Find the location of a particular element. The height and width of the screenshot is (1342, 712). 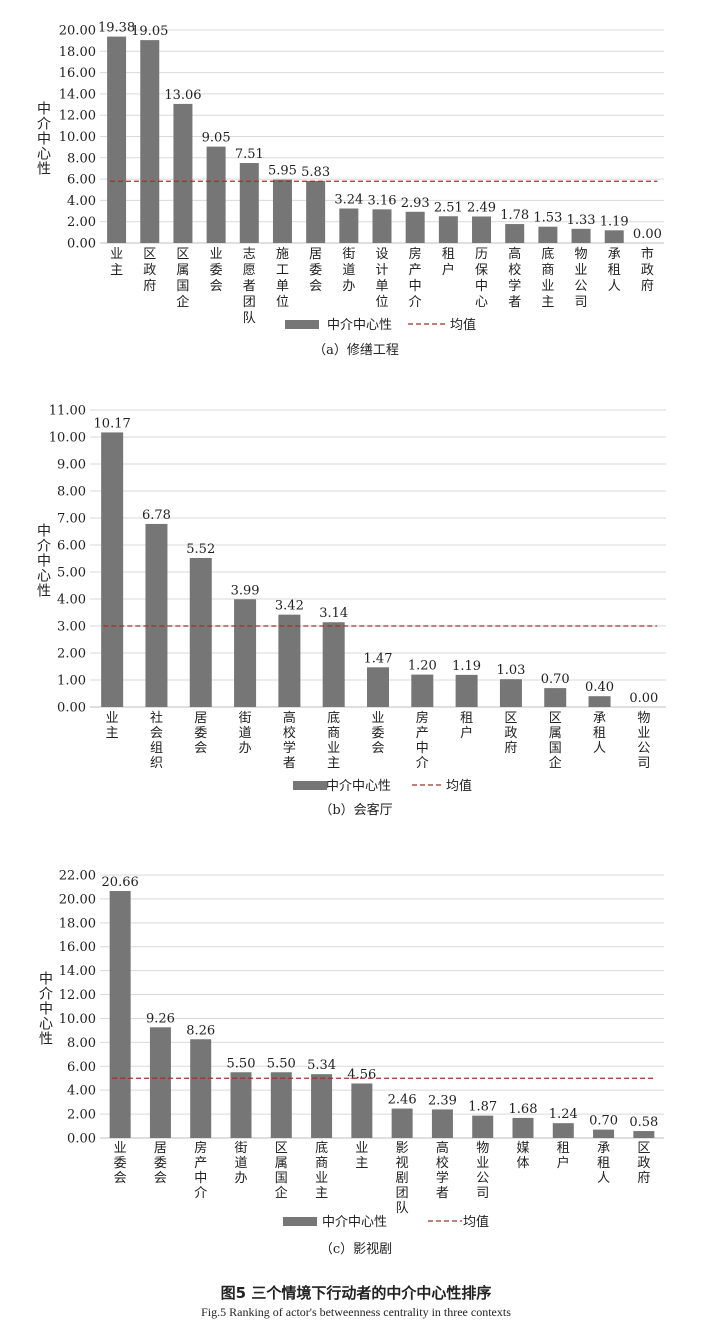

panel-c-ytick-label: 10.00 is located at coordinates (77, 1019).